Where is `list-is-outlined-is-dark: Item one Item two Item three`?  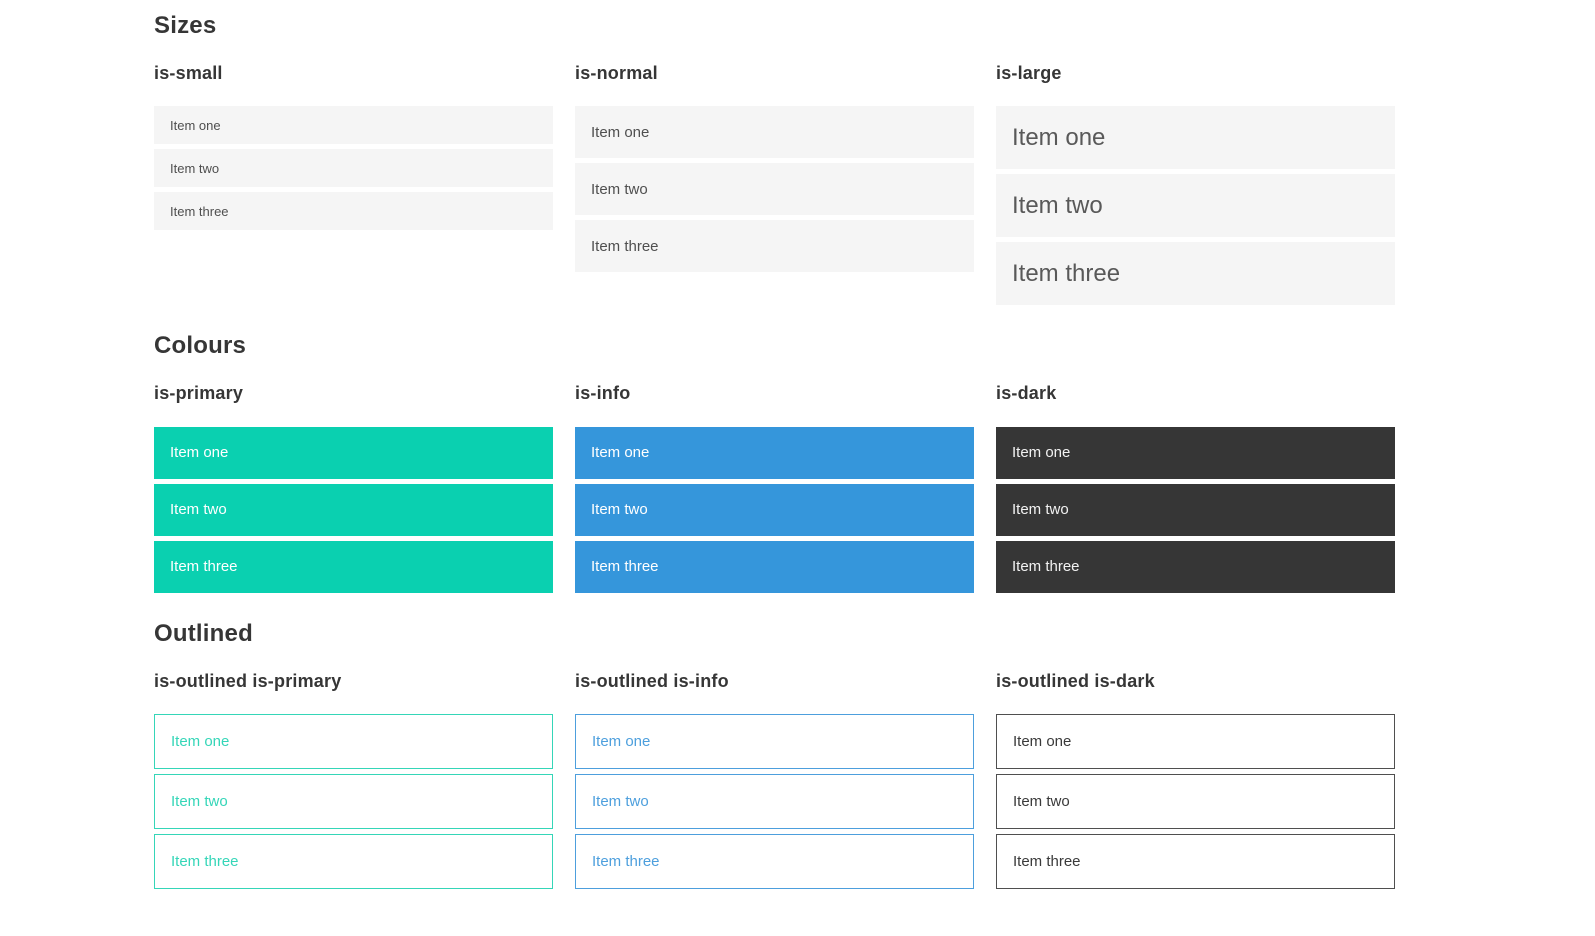
list-is-outlined-is-dark: Item one Item two Item three is located at coordinates (1195, 802).